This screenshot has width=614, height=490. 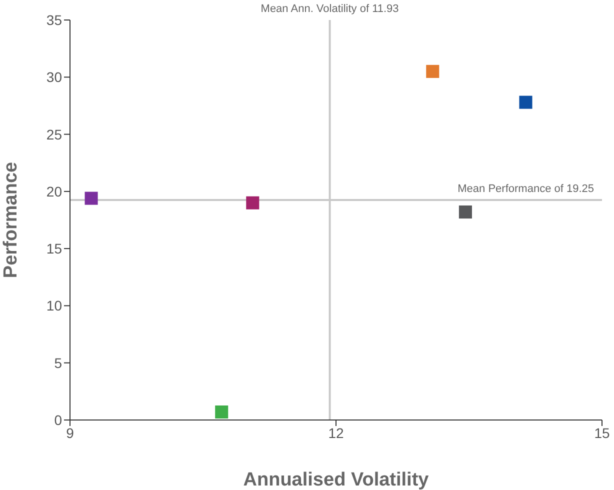 What do you see at coordinates (58, 362) in the screenshot?
I see `y-tick-label: 5` at bounding box center [58, 362].